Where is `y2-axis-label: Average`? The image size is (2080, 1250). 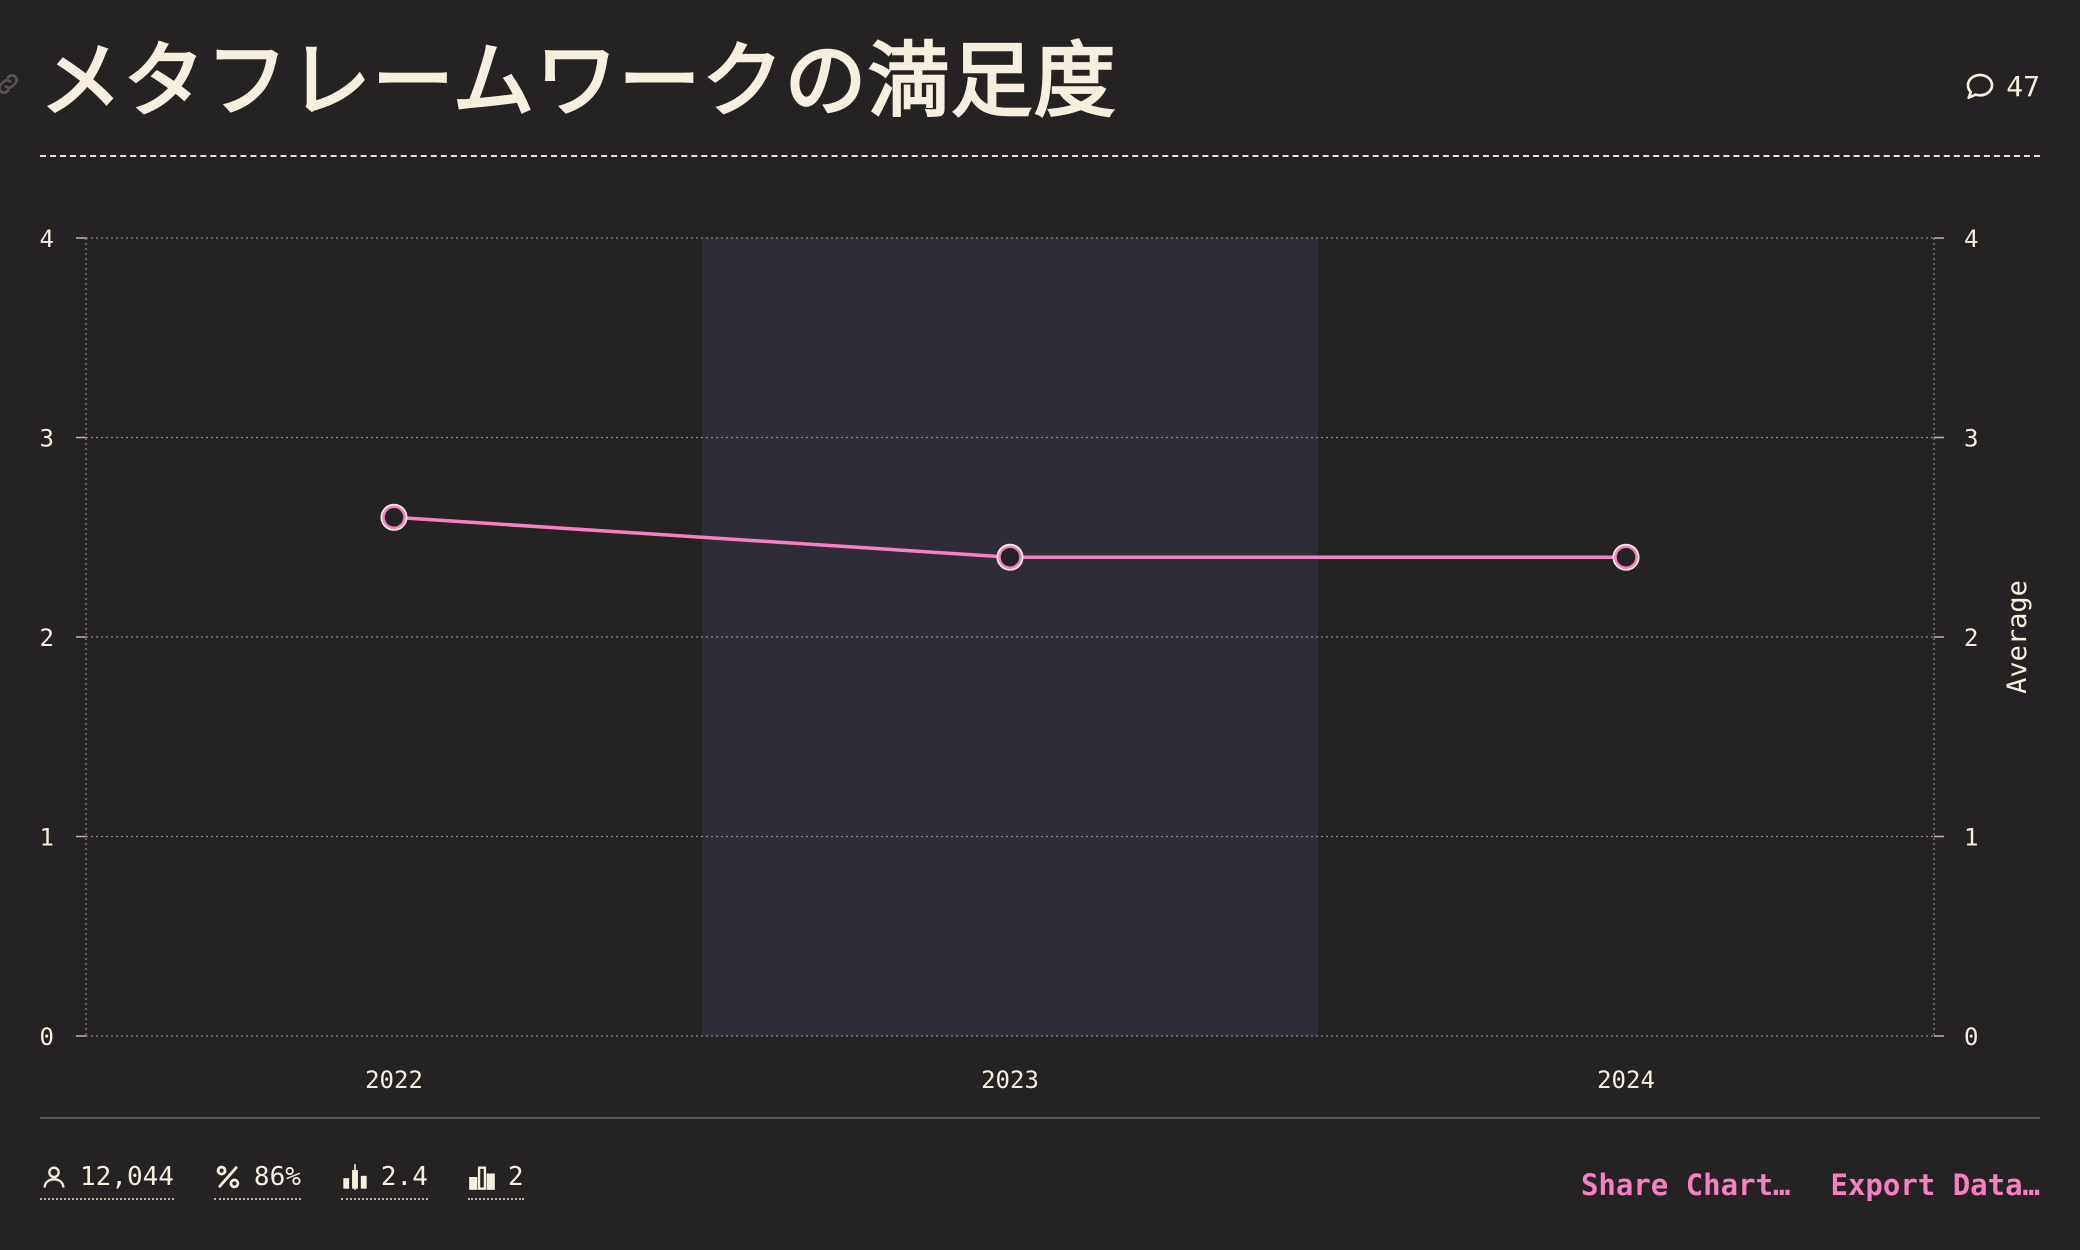 y2-axis-label: Average is located at coordinates (2017, 637).